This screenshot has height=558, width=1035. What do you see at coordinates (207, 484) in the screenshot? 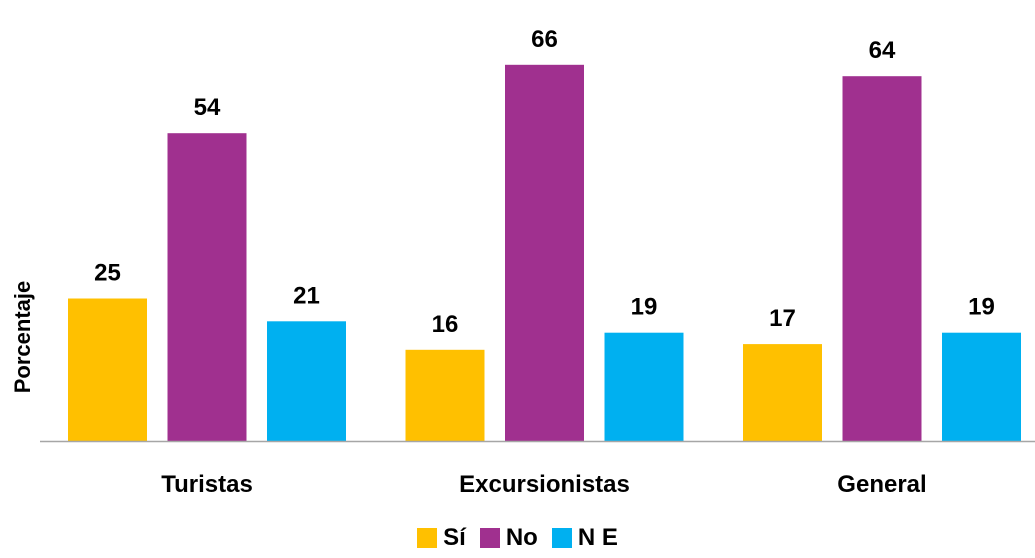
I see `category-label-turistas: Turistas` at bounding box center [207, 484].